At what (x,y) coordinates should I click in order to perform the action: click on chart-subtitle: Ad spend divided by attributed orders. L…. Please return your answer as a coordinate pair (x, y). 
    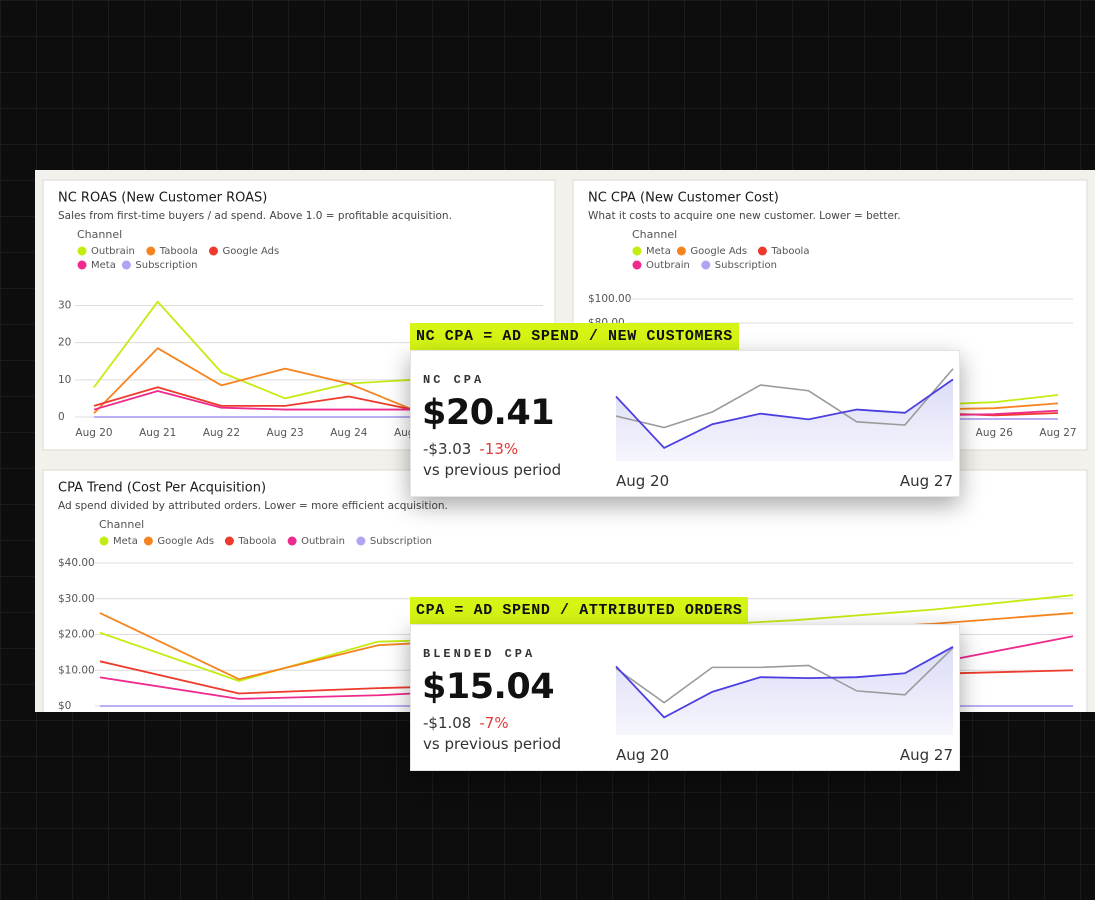
    Looking at the image, I should click on (253, 506).